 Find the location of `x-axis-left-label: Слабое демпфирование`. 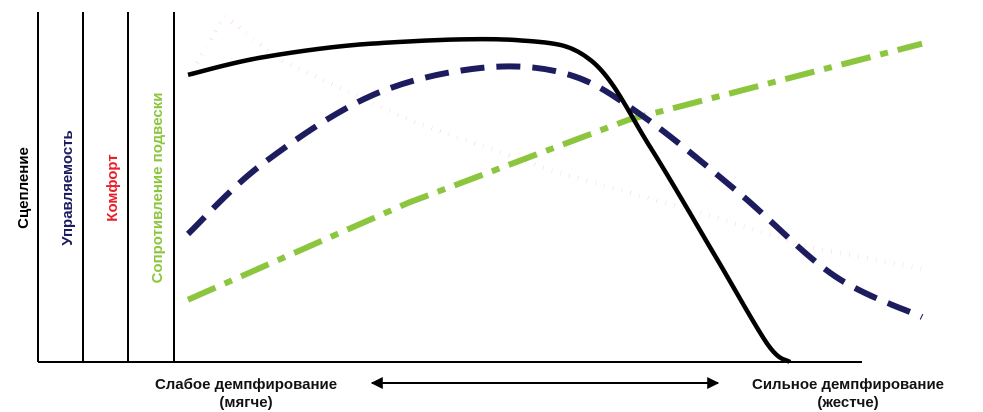

x-axis-left-label: Слабое демпфирование is located at coordinates (246, 384).